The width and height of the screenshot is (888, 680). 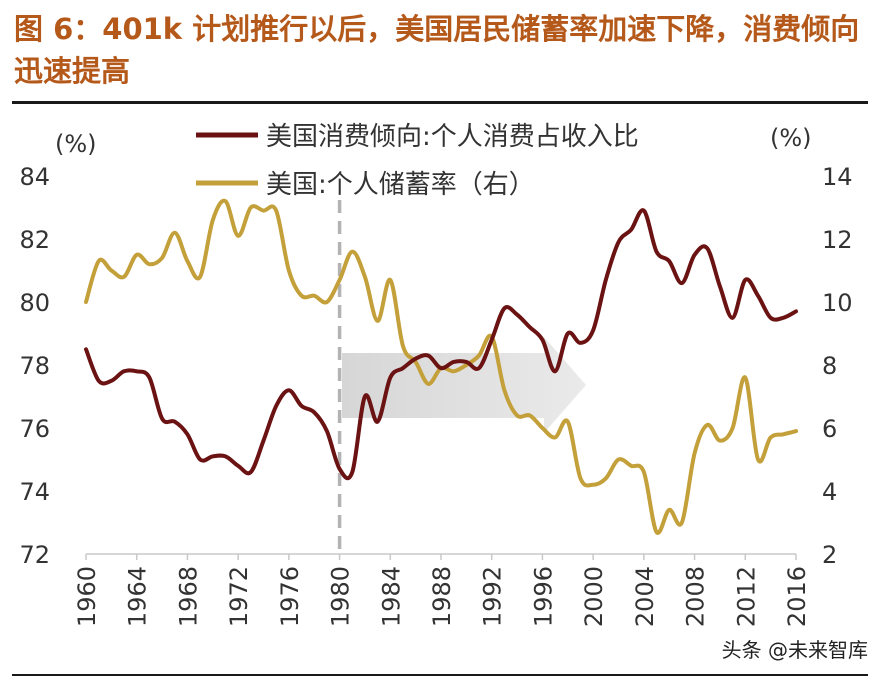 I want to click on top-rule, so click(x=440, y=102).